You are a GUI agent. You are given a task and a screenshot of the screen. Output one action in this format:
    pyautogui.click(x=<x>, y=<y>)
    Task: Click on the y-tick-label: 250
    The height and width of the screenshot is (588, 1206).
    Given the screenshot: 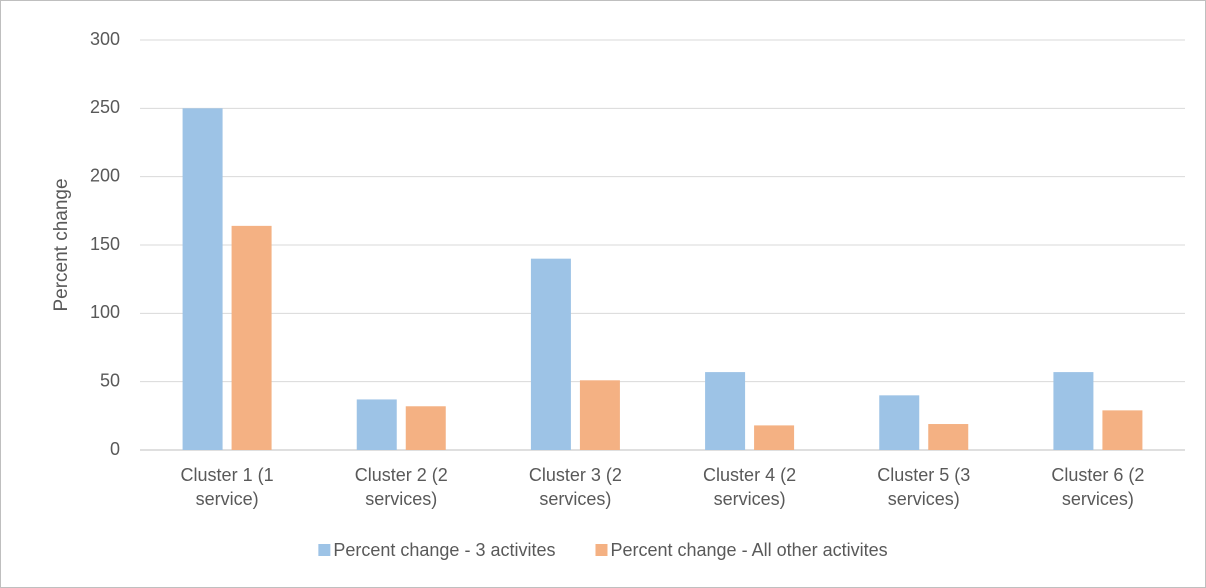 What is the action you would take?
    pyautogui.click(x=105, y=107)
    